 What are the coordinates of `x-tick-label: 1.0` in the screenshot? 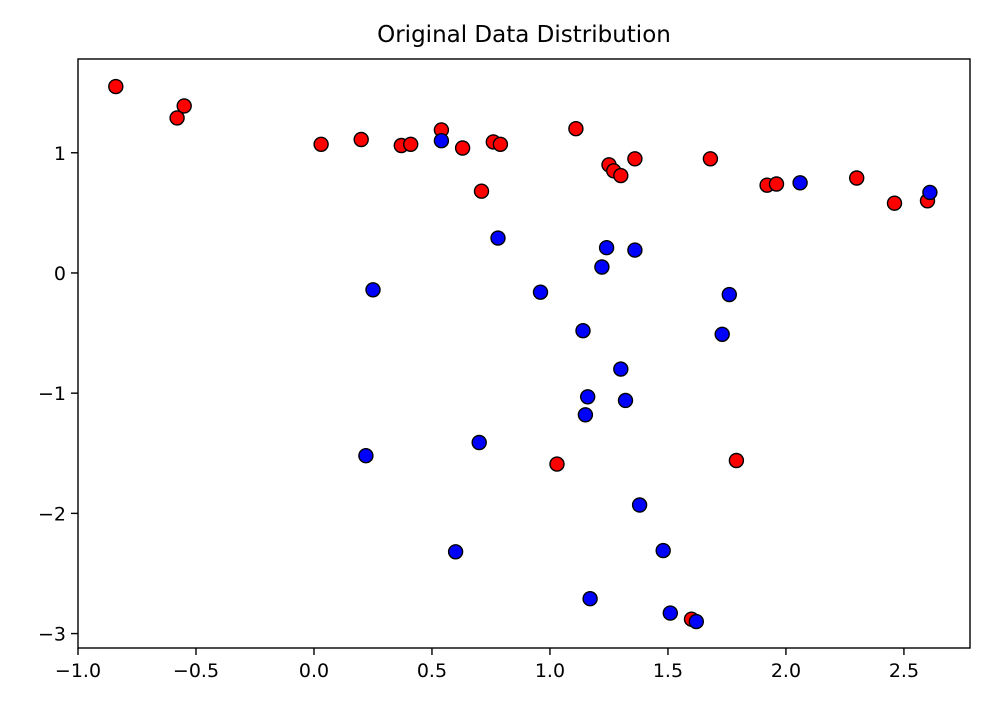 It's located at (550, 671).